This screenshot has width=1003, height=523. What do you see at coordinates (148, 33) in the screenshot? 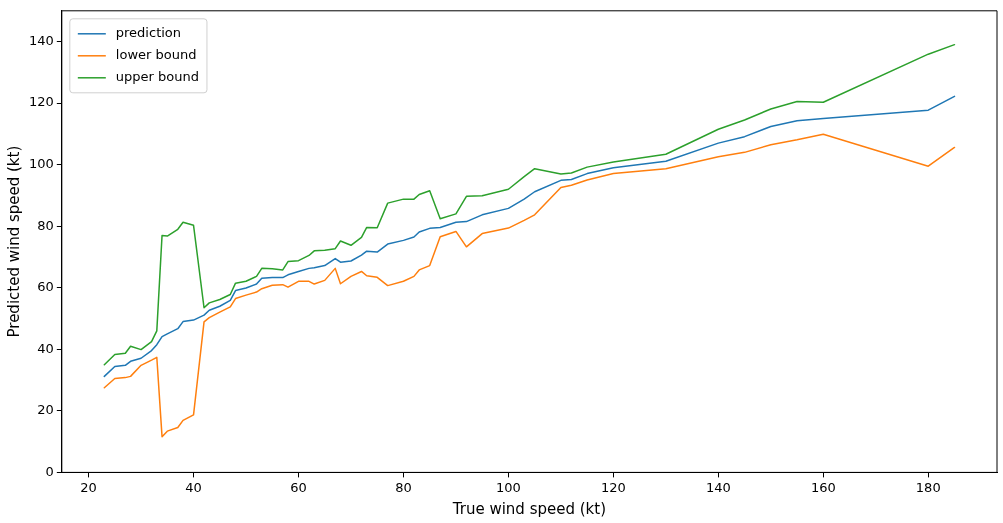
I see `legend-label: prediction` at bounding box center [148, 33].